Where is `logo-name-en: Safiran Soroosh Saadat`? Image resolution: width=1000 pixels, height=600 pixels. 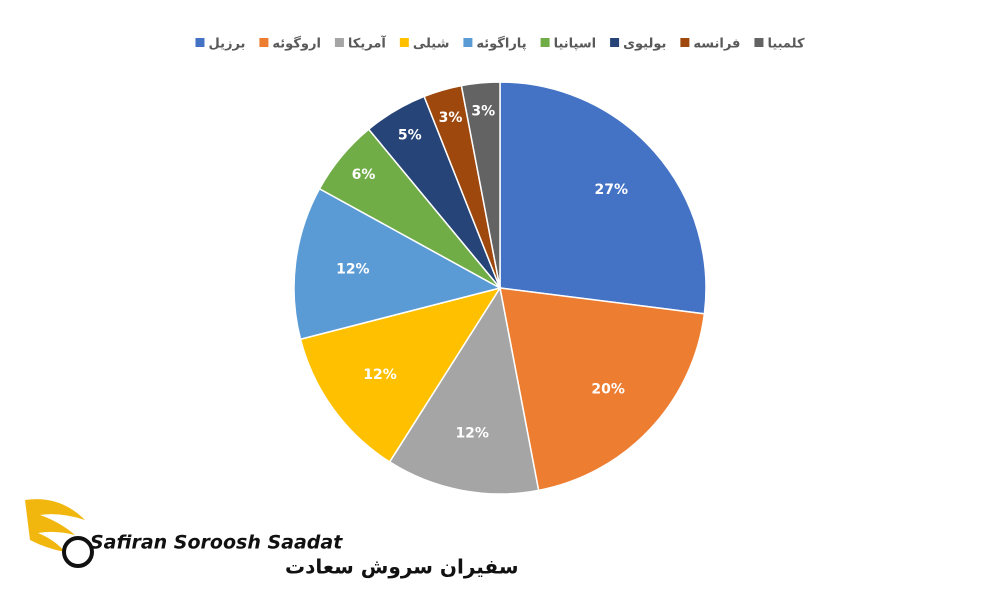
logo-name-en: Safiran Soroosh Saadat is located at coordinates (216, 543).